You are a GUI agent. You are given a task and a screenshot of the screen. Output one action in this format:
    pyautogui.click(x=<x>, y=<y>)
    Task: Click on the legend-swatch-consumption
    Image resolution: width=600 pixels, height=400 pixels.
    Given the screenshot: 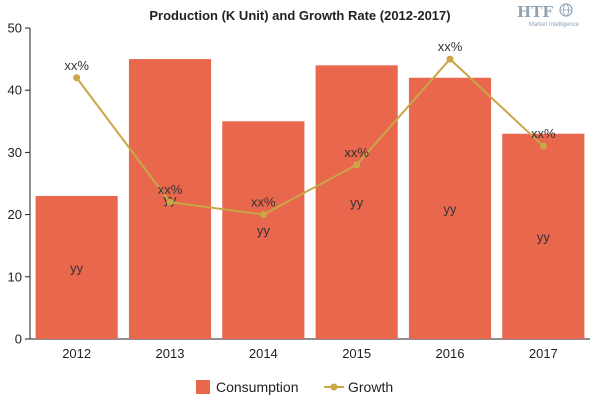 What is the action you would take?
    pyautogui.click(x=203, y=387)
    